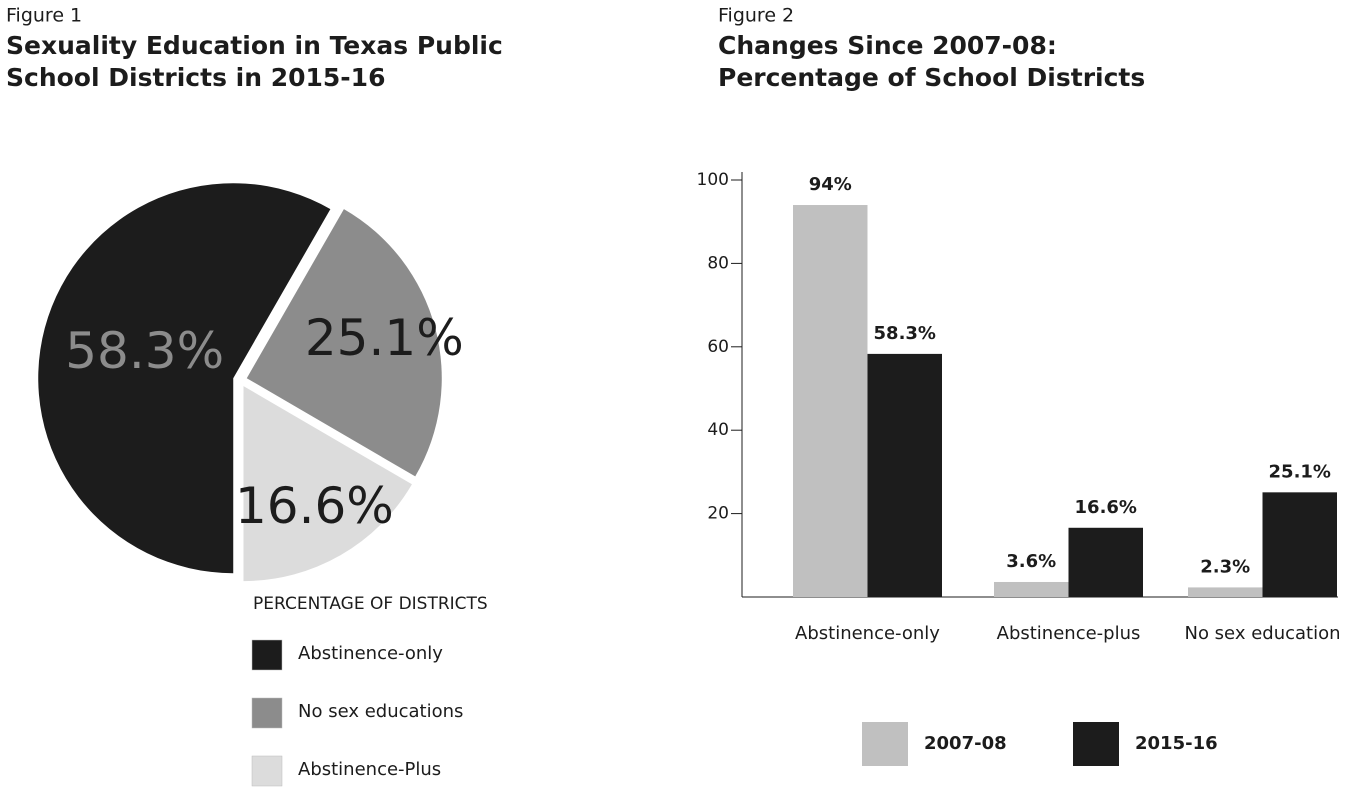 This screenshot has width=1361, height=798. Describe the element at coordinates (195, 77) in the screenshot. I see `chart-title: School Districts in 2015-16` at that location.